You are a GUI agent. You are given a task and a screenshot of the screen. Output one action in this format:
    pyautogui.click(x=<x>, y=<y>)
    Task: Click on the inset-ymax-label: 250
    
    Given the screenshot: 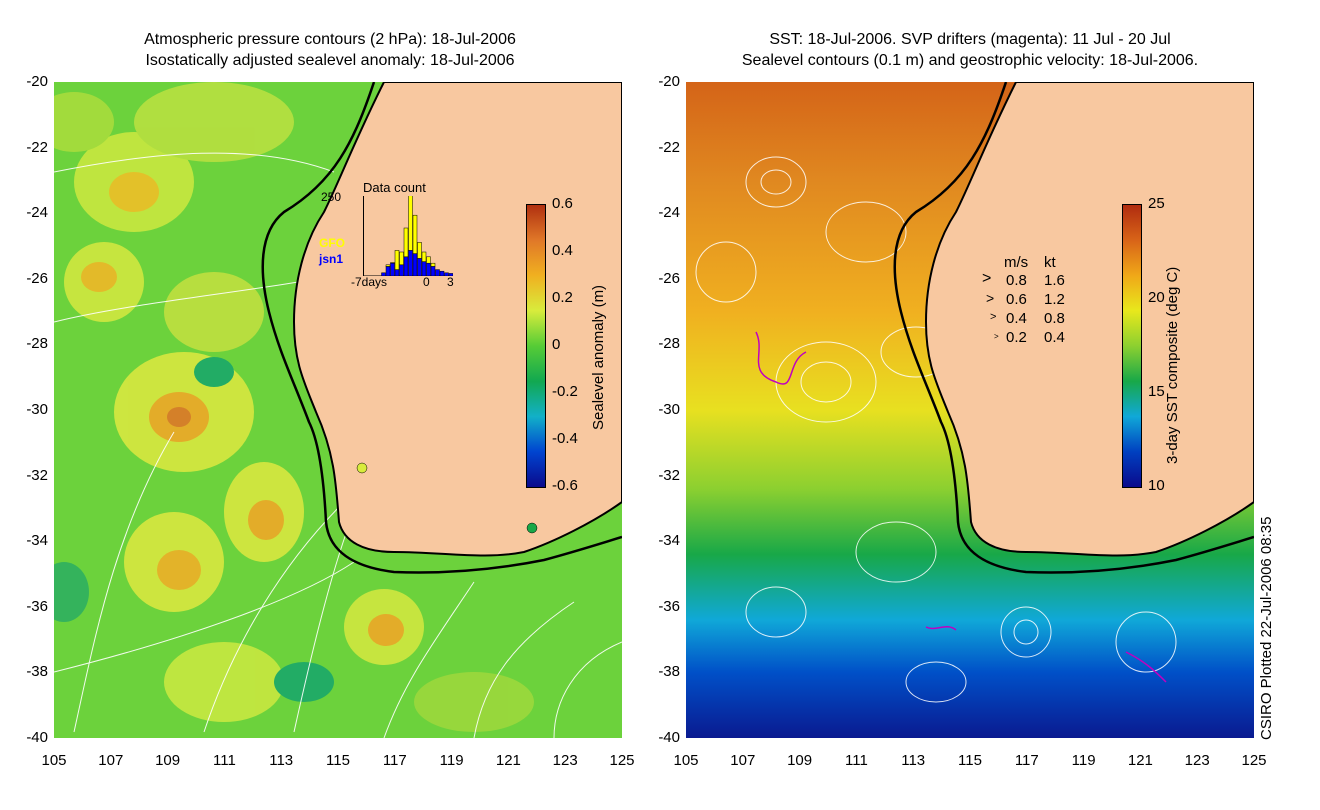 What is the action you would take?
    pyautogui.click(x=331, y=197)
    